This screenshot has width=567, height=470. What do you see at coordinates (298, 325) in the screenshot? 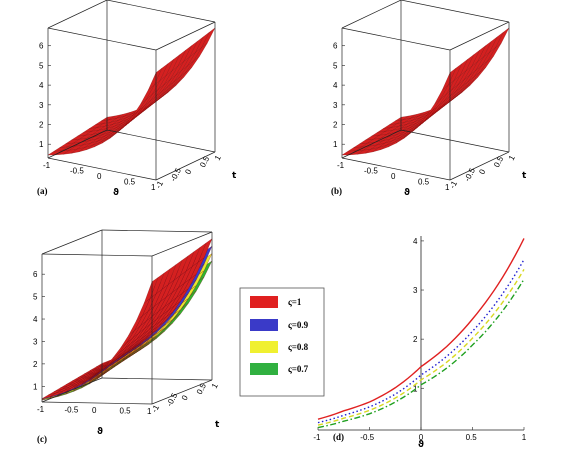
I see `legend-label-2: ς=0.9` at bounding box center [298, 325].